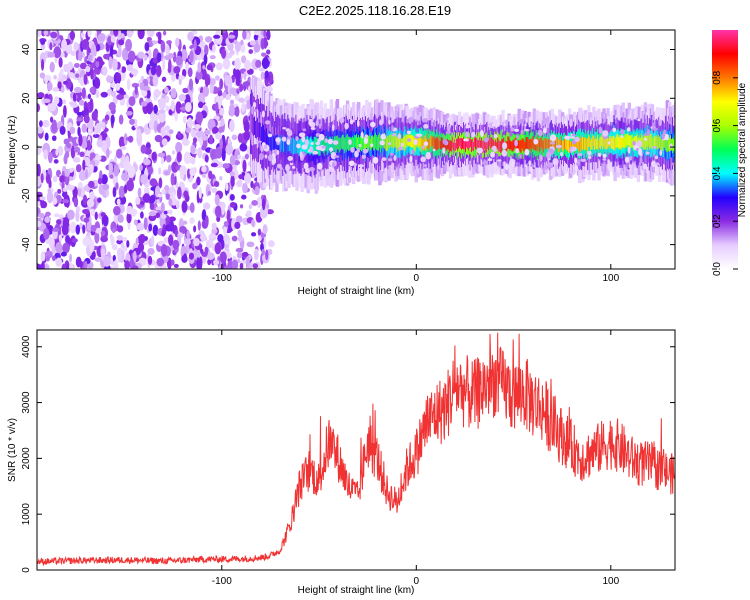 The image size is (750, 600). I want to click on colorbar-tick-label: 0.0, so click(717, 269).